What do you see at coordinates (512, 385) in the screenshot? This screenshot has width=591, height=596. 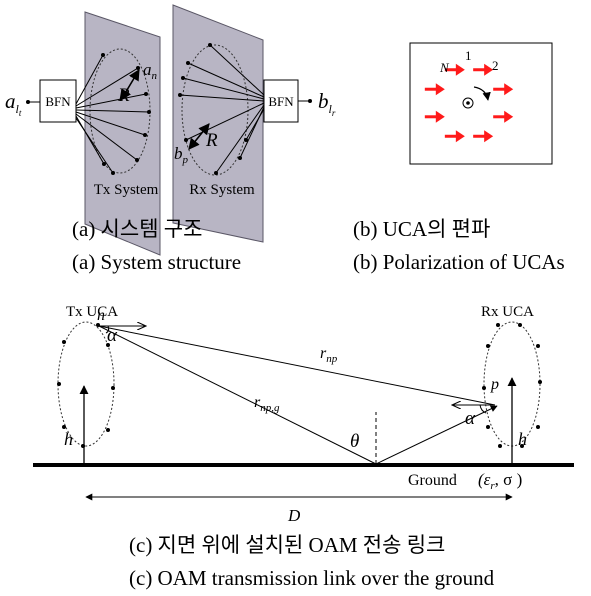 I see `rx-uca-dots` at bounding box center [512, 385].